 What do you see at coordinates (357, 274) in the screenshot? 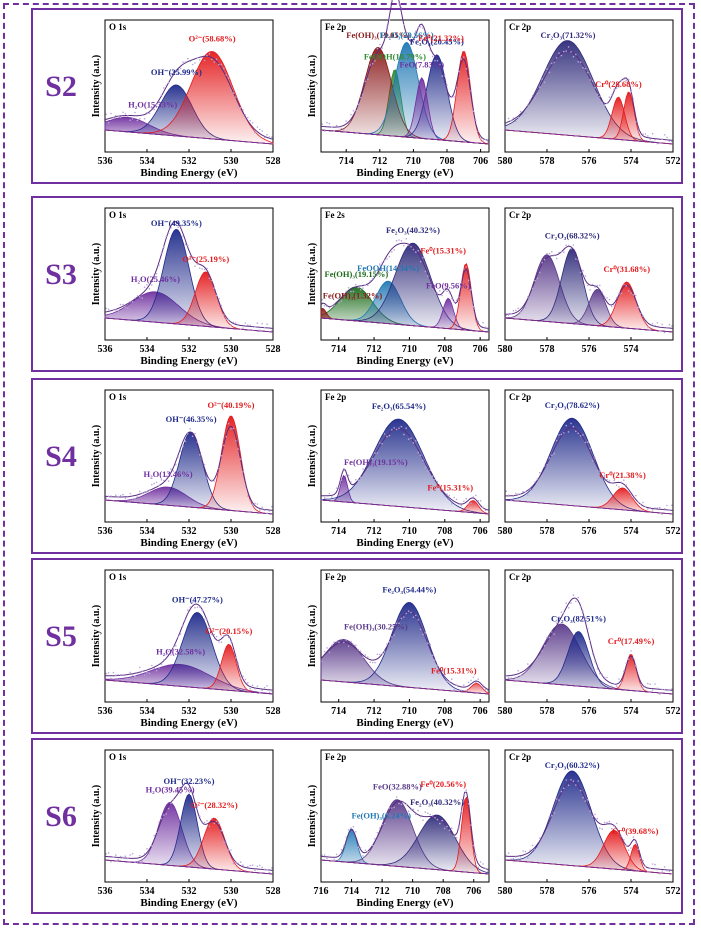
I see `peak-label: Fe(OH)₃(19.15%)` at bounding box center [357, 274].